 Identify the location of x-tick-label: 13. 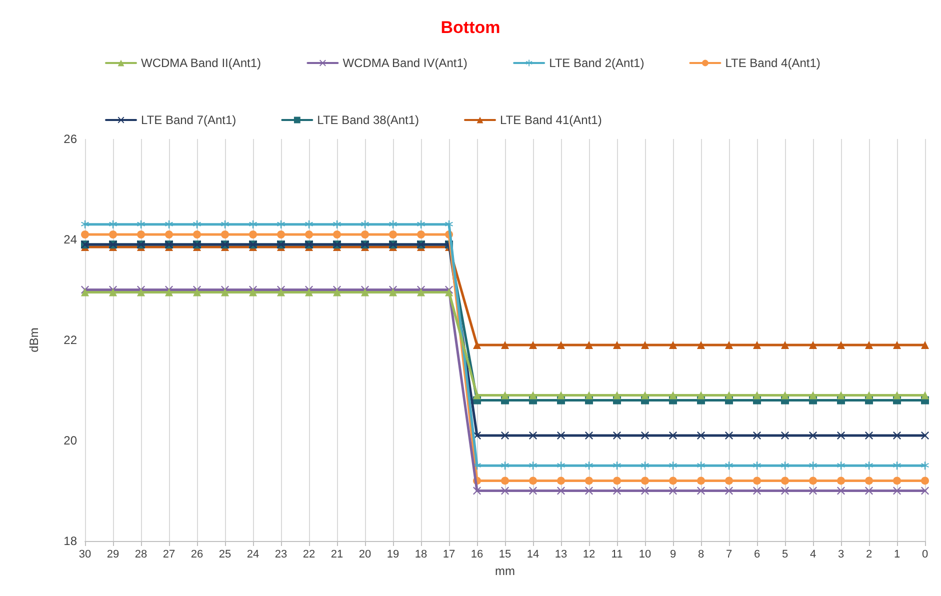
(561, 554).